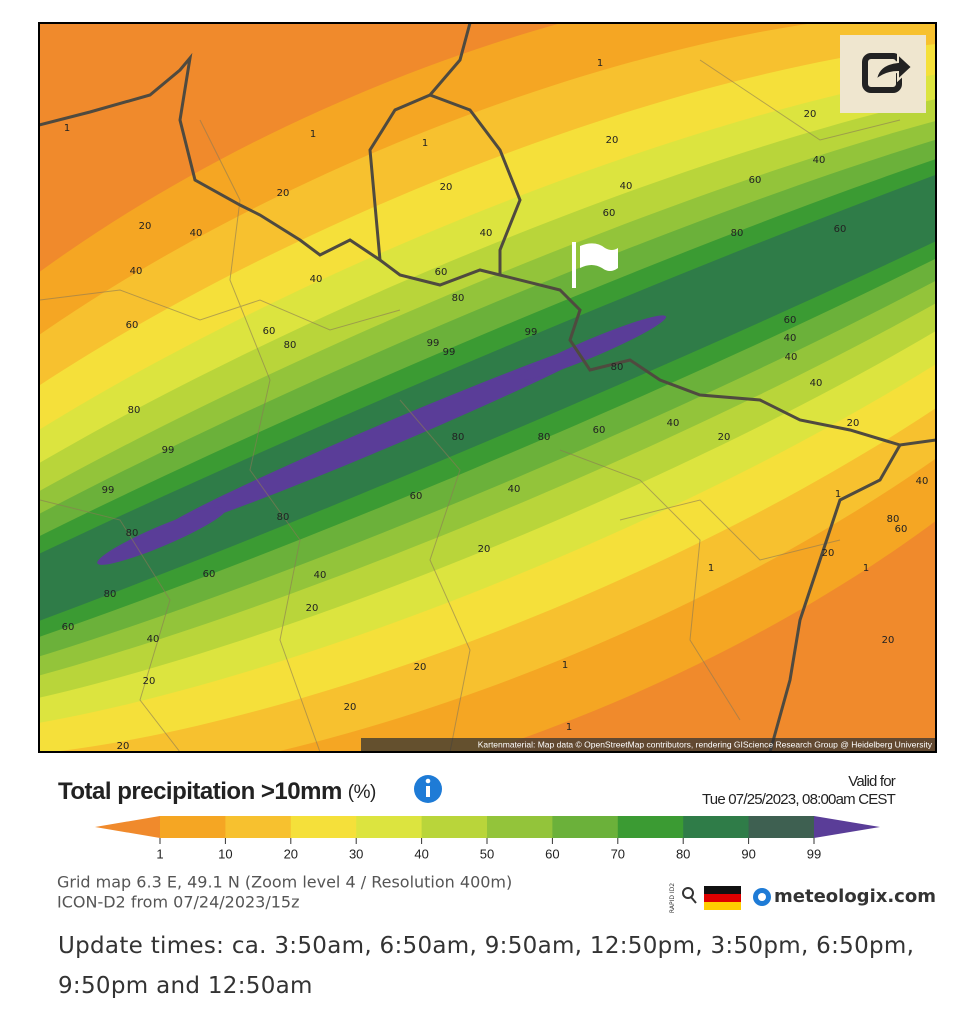 Image resolution: width=974 pixels, height=1024 pixels. Describe the element at coordinates (362, 792) in the screenshot. I see `legend-unit: (%)` at that location.